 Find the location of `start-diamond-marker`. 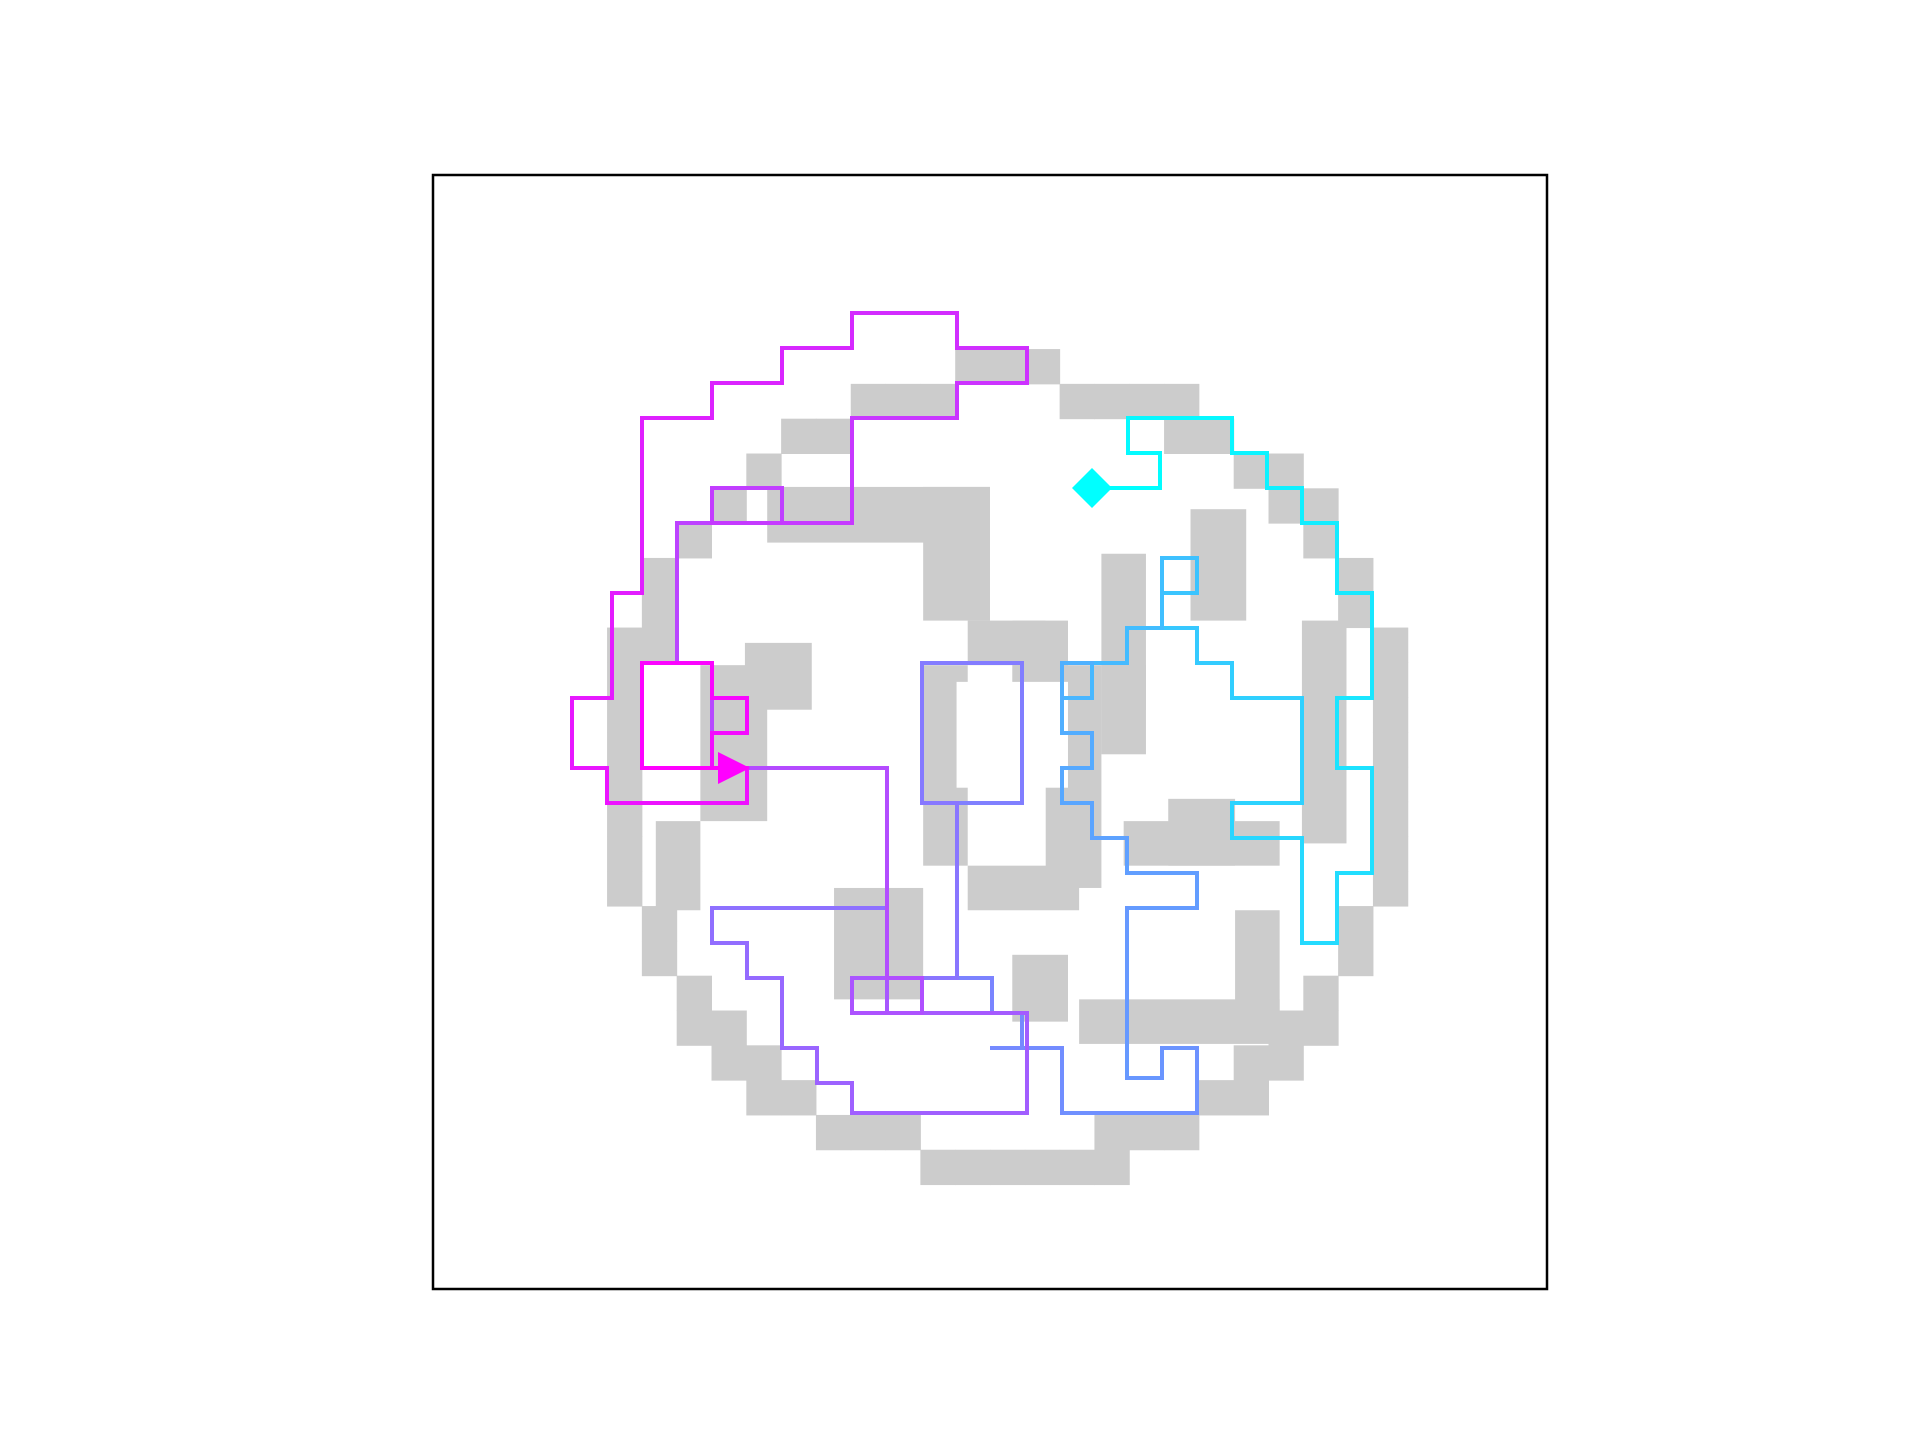

start-diamond-marker is located at coordinates (1092, 488).